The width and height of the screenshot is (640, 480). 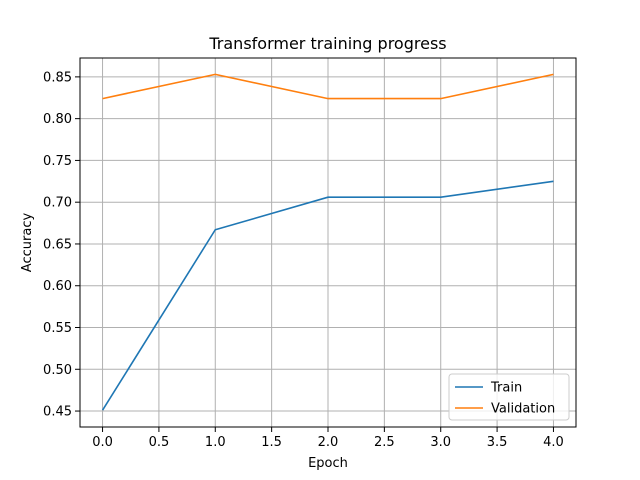 What do you see at coordinates (57, 370) in the screenshot?
I see `y-tick-label: 0.50` at bounding box center [57, 370].